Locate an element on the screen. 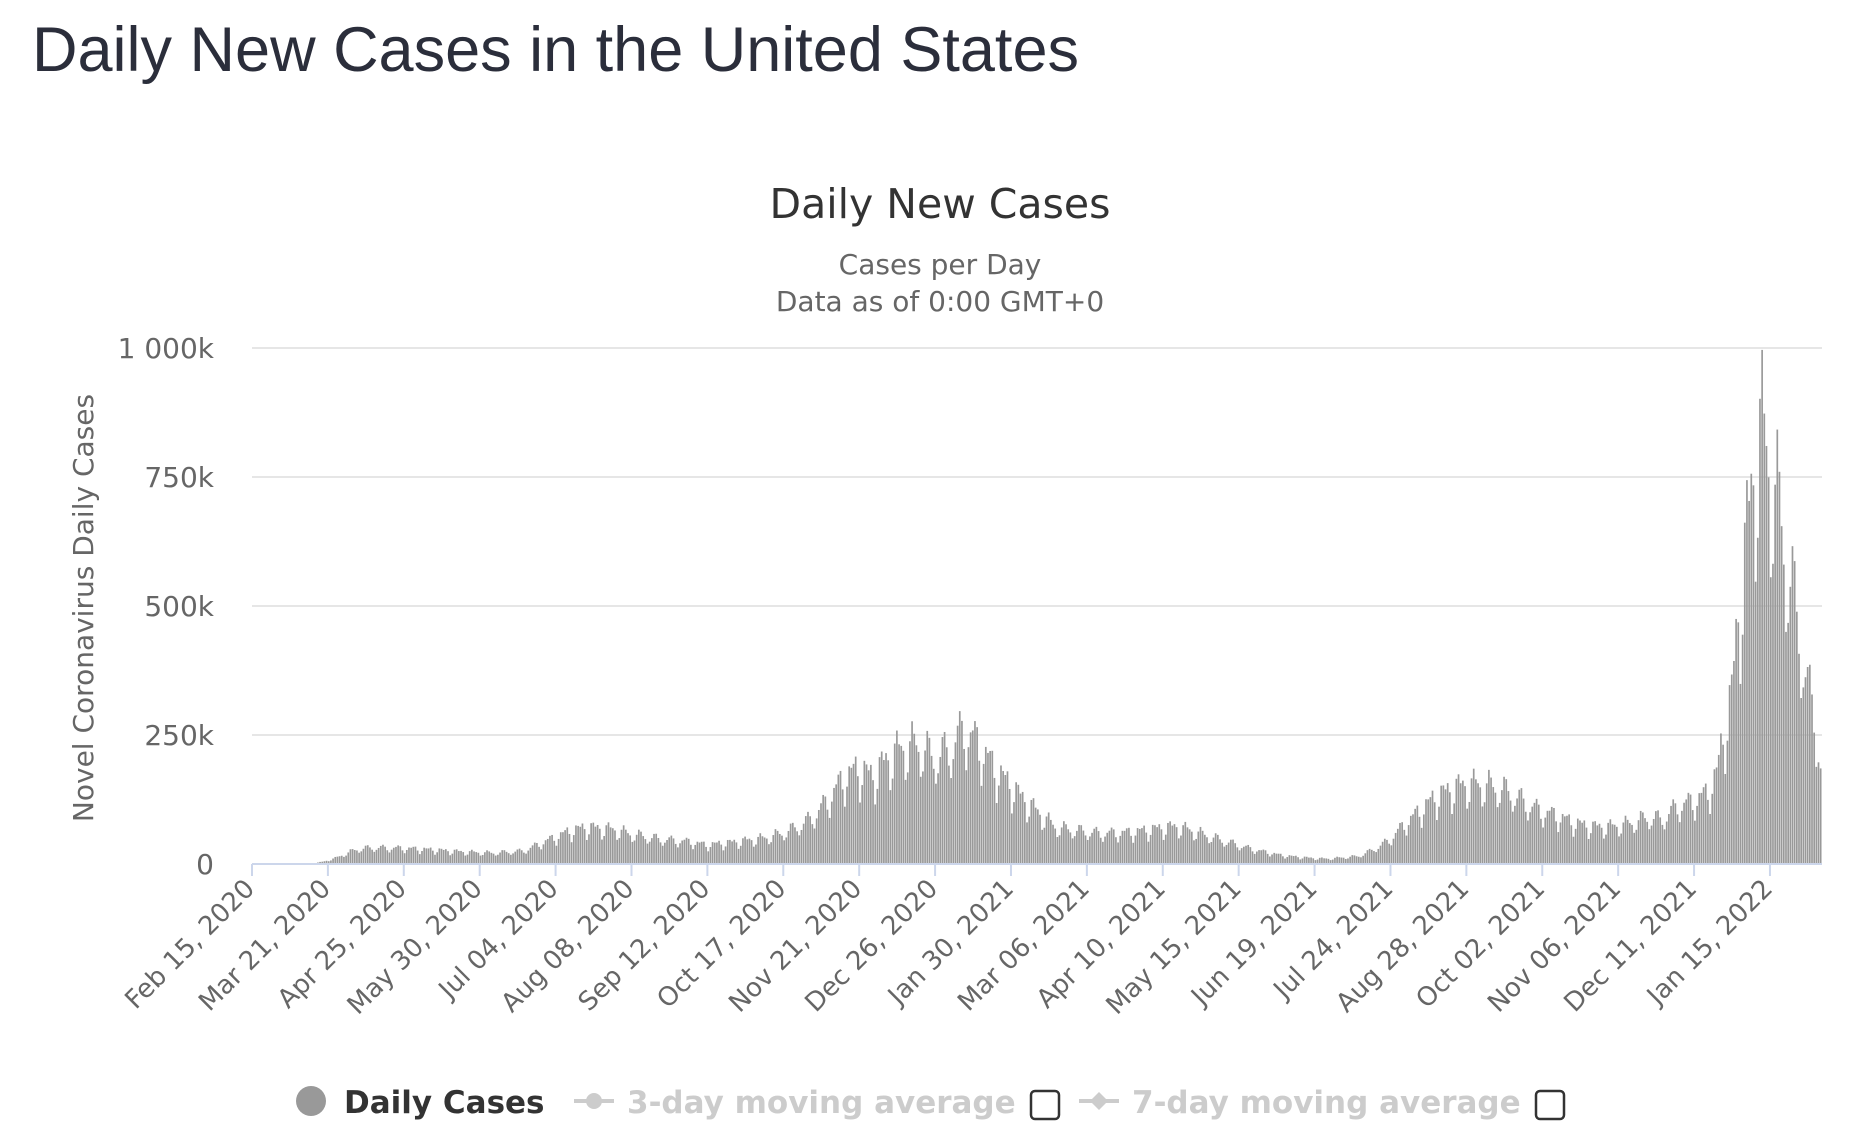 This screenshot has height=1124, width=1858. chart-title: Daily New Cases is located at coordinates (940, 204).